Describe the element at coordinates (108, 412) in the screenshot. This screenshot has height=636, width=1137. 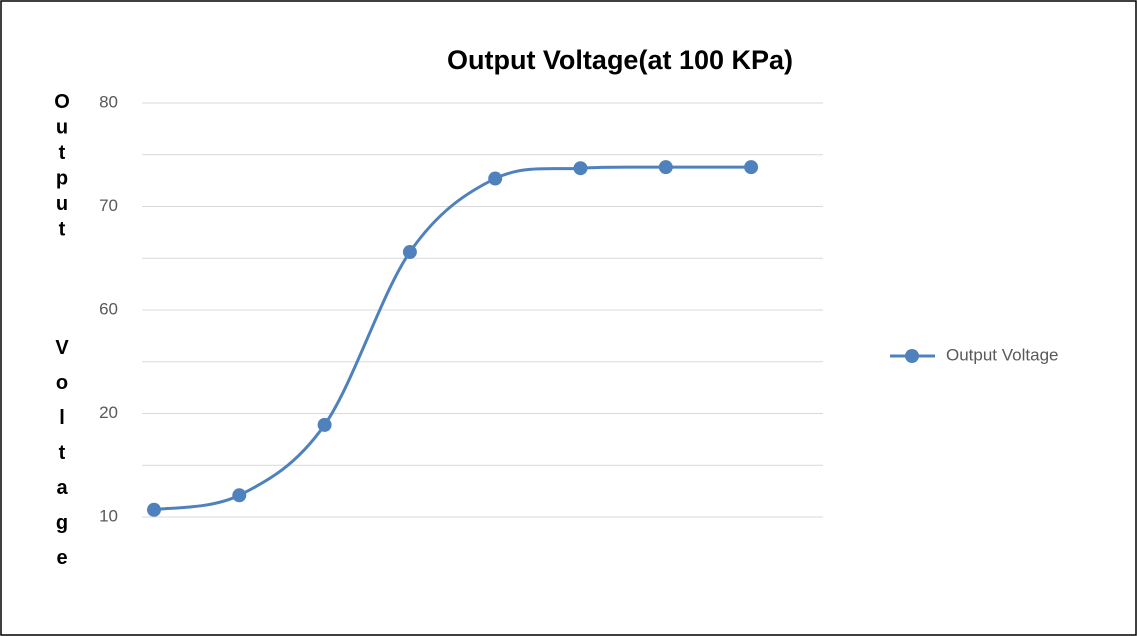
I see `y-tick-label: 20` at that location.